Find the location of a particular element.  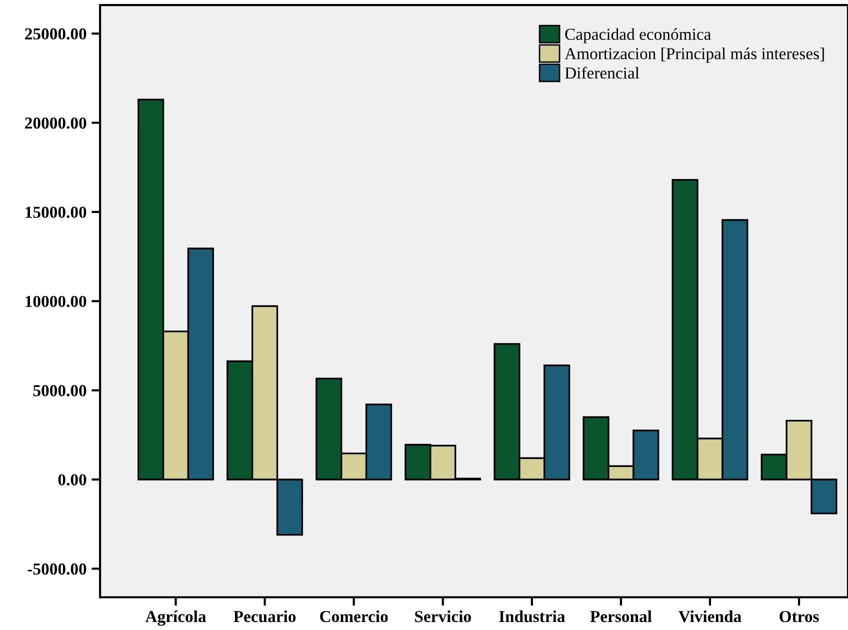

x-tick-label: Comercio is located at coordinates (354, 616).